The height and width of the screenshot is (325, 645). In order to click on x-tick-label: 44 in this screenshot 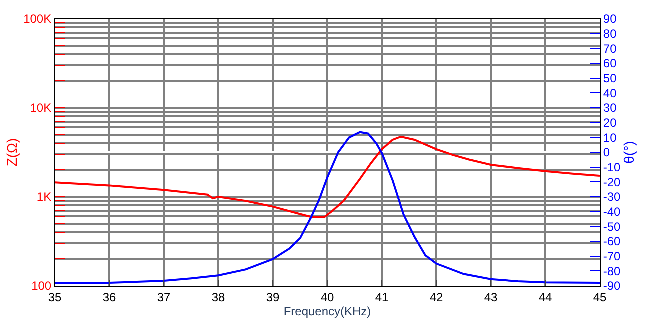, I will do `click(545, 297)`.